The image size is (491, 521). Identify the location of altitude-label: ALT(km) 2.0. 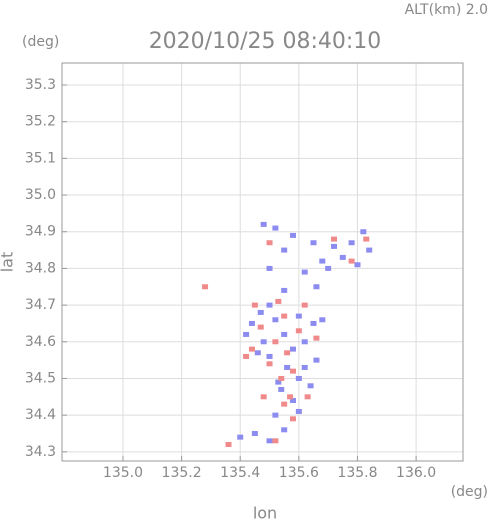
(446, 10).